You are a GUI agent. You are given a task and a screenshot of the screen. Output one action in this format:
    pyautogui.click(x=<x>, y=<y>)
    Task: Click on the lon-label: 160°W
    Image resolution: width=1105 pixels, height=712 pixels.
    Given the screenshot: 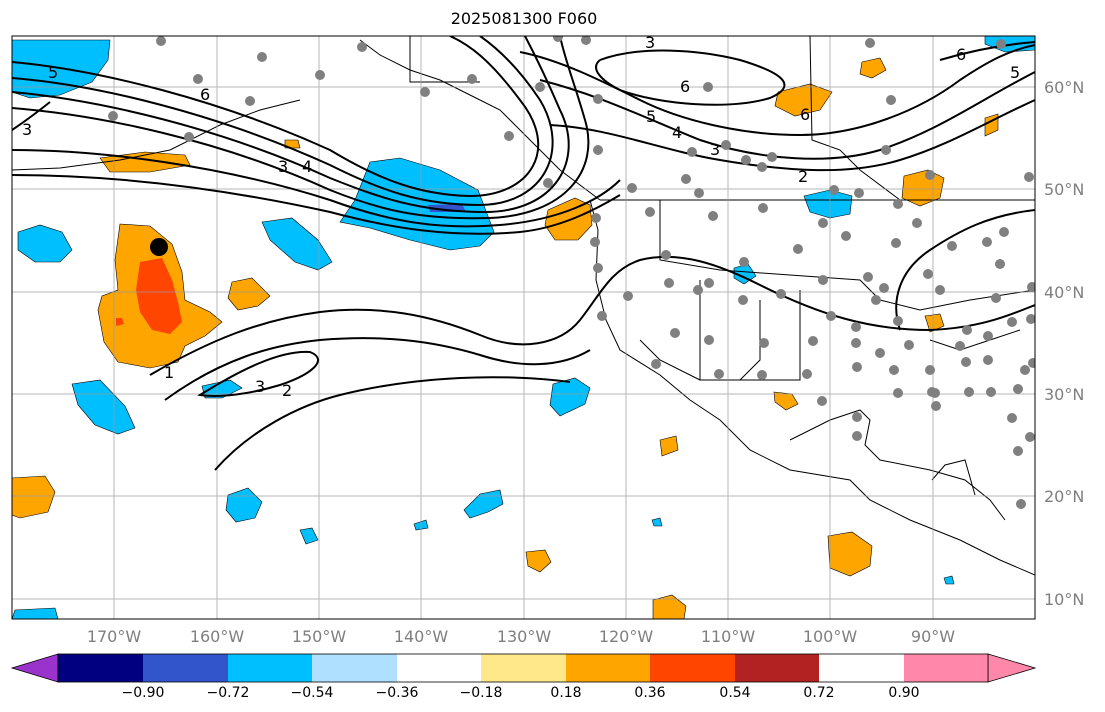 What is the action you would take?
    pyautogui.click(x=217, y=636)
    